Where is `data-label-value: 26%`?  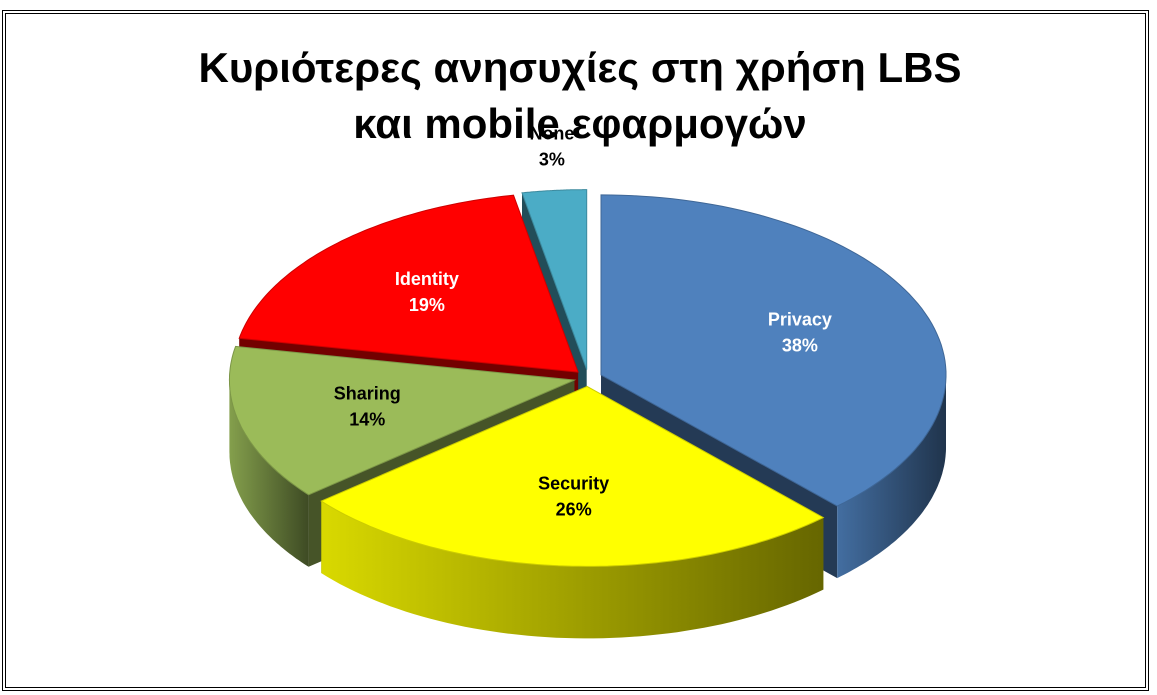 data-label-value: 26% is located at coordinates (574, 510).